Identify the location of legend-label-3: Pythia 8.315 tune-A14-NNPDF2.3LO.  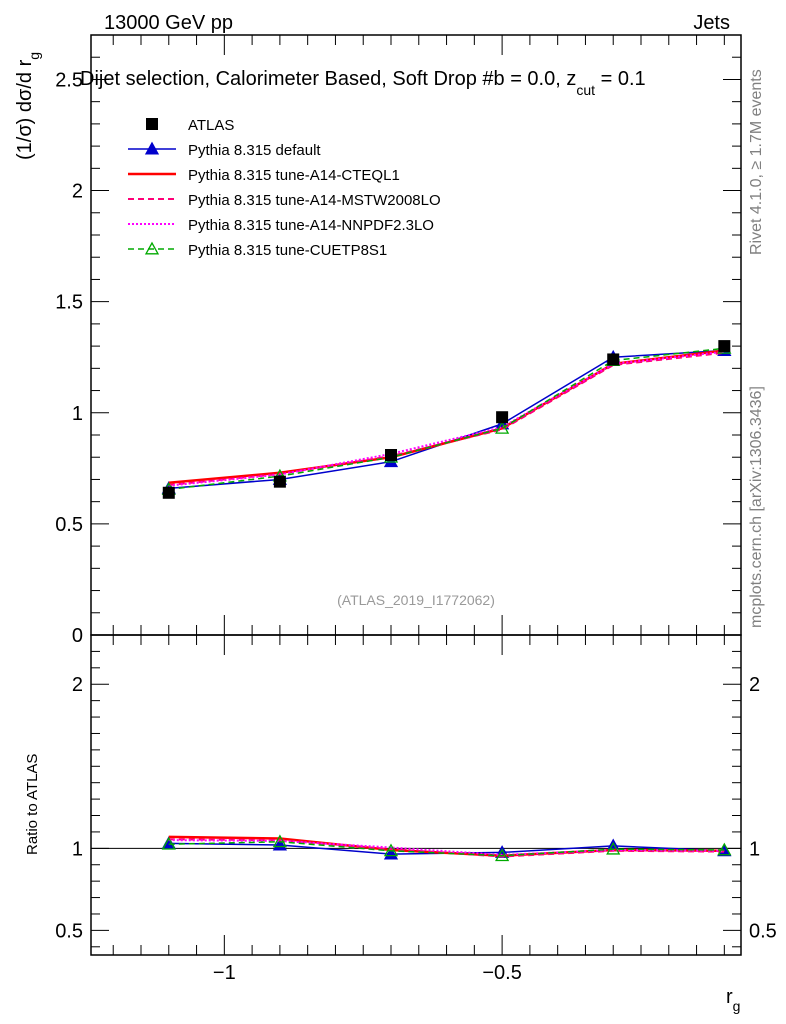
(311, 225).